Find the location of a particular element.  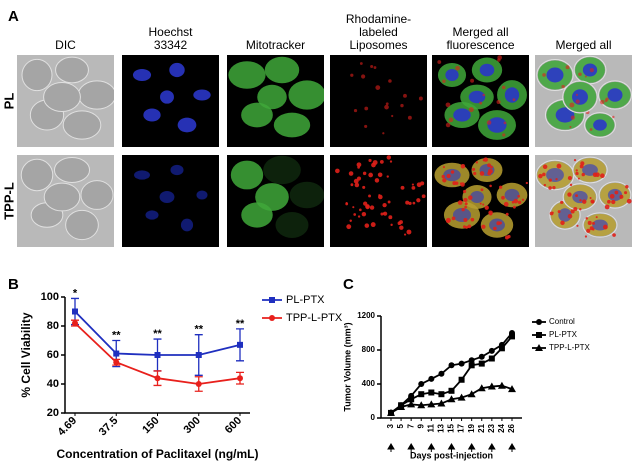

x-tick-label: 21 is located at coordinates (481, 427).